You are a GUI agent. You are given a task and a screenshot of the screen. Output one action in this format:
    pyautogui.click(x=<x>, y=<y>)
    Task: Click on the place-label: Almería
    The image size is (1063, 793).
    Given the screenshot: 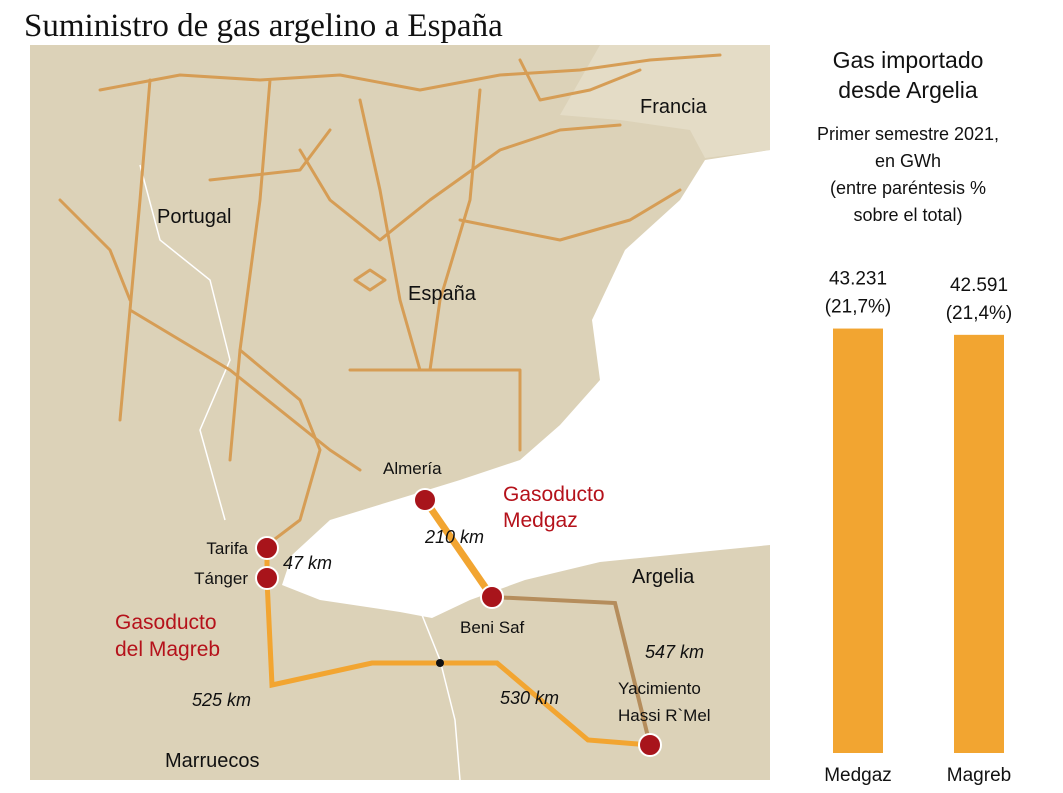 What is the action you would take?
    pyautogui.click(x=412, y=468)
    